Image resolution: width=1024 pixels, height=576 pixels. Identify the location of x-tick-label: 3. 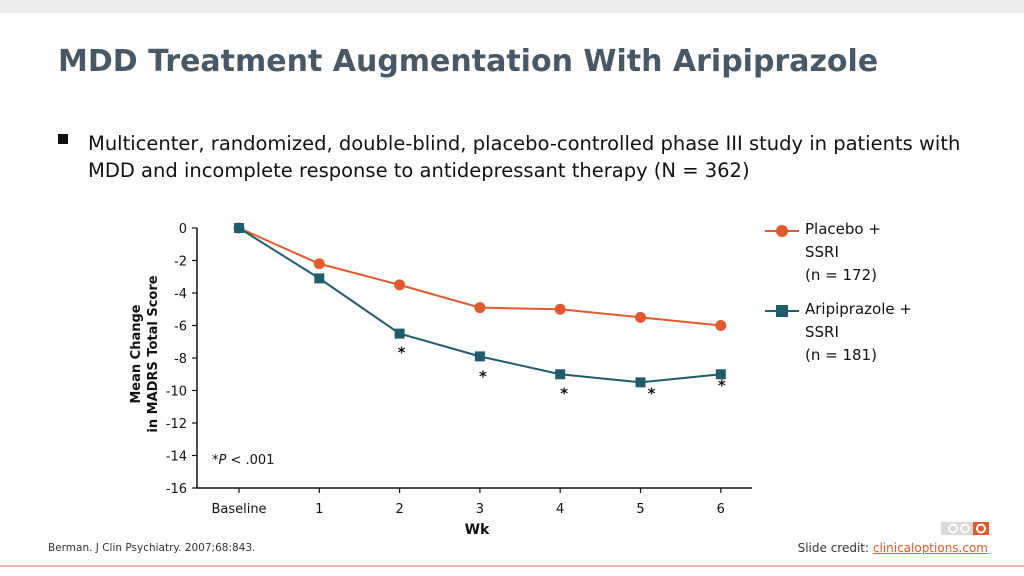
(480, 509).